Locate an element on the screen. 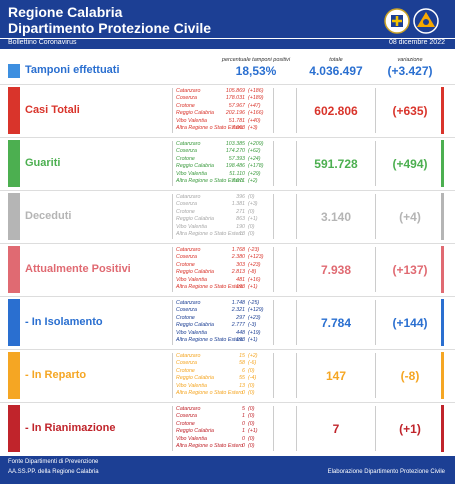  area-value: 481 is located at coordinates (240, 279).